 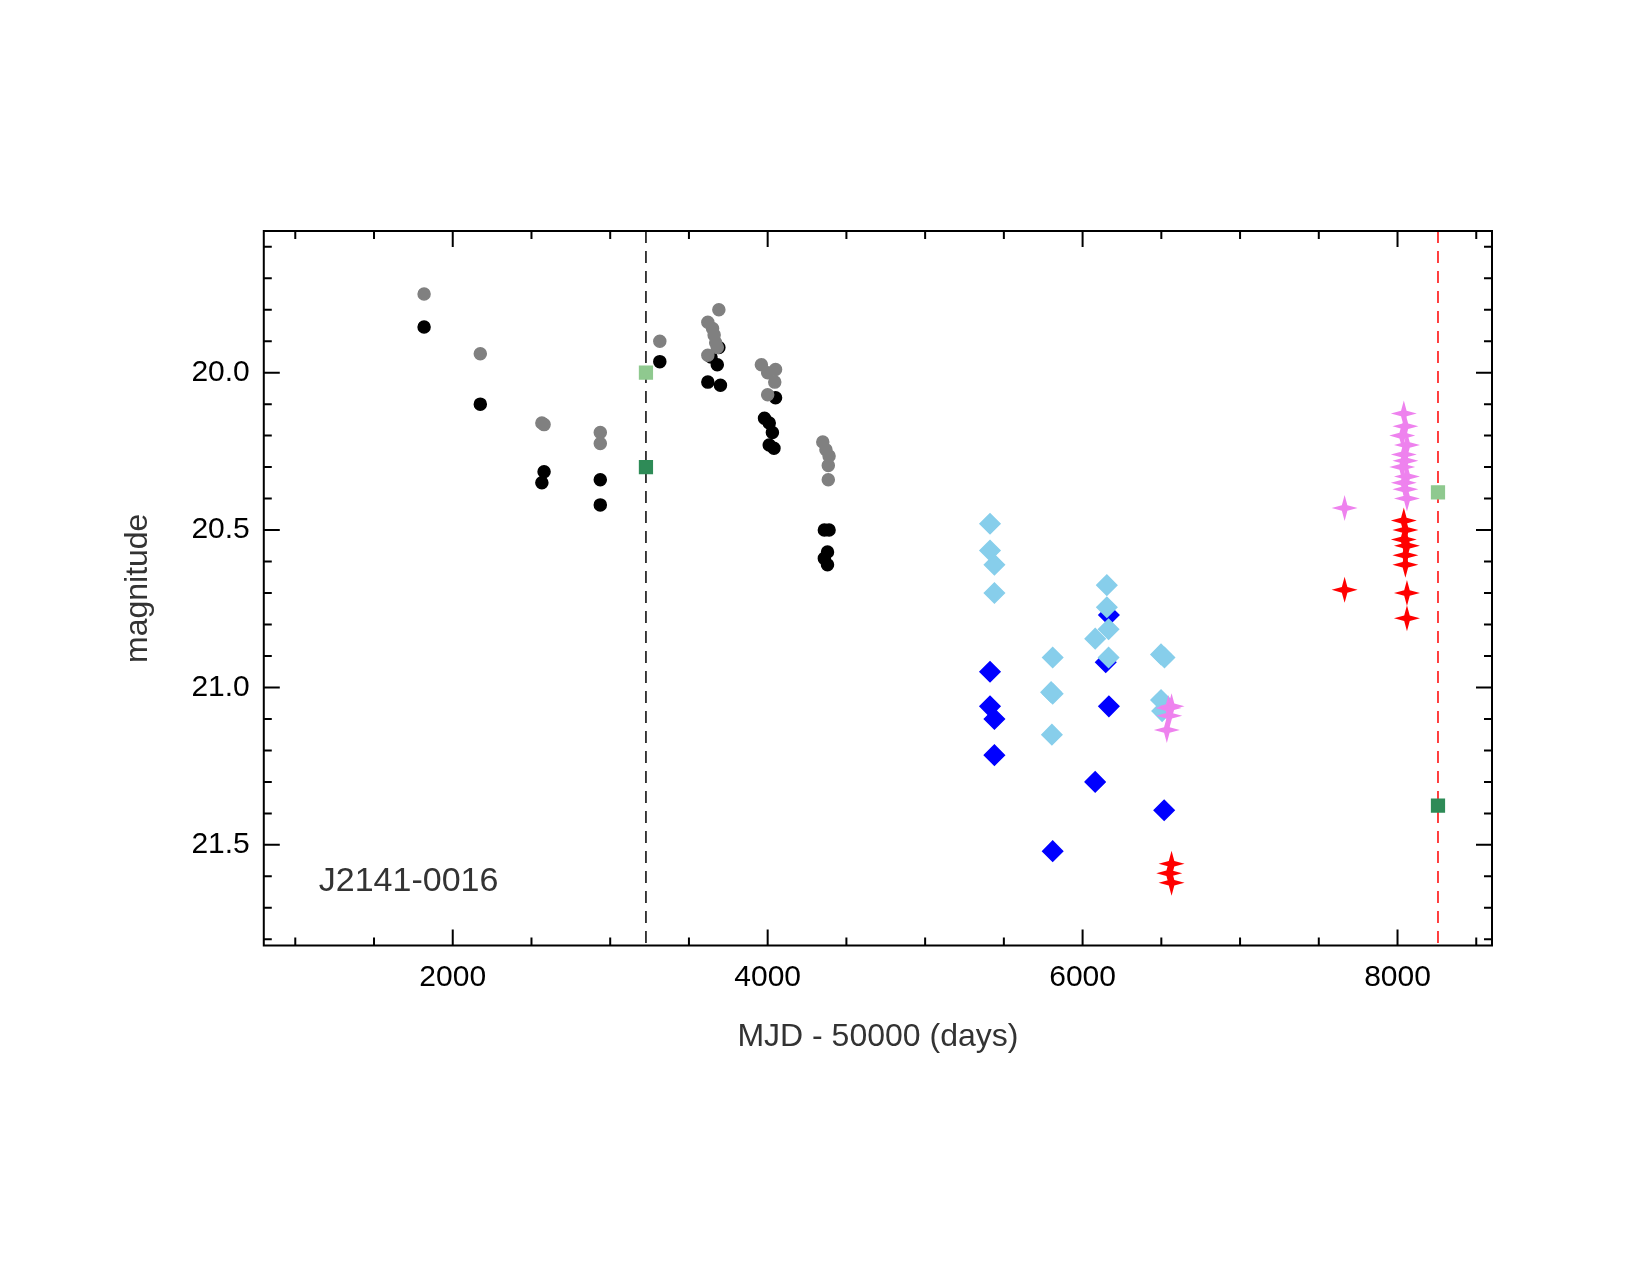 I want to click on y-axis-title: magnitude, so click(x=136, y=588).